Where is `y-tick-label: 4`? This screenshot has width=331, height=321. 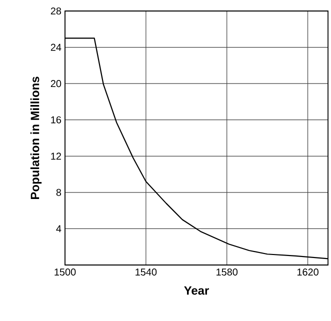 y-tick-label: 4 is located at coordinates (59, 228).